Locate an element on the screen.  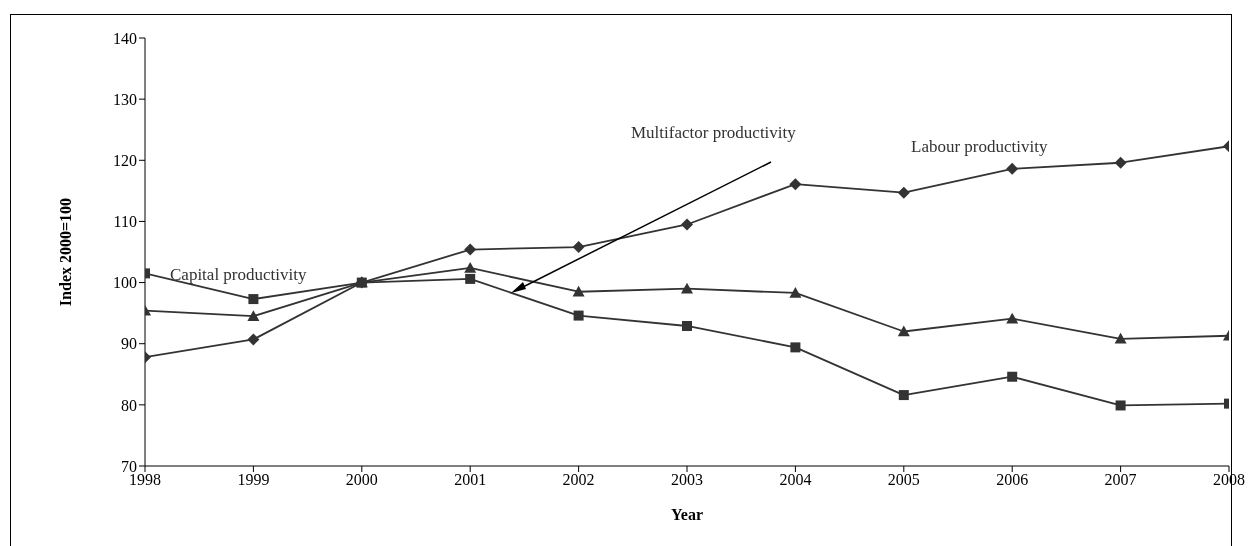
x-tick-label: 2001 is located at coordinates (470, 480).